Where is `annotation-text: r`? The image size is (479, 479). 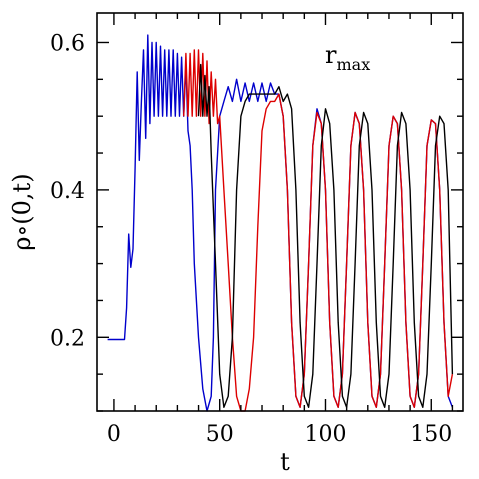
annotation-text: r is located at coordinates (331, 55).